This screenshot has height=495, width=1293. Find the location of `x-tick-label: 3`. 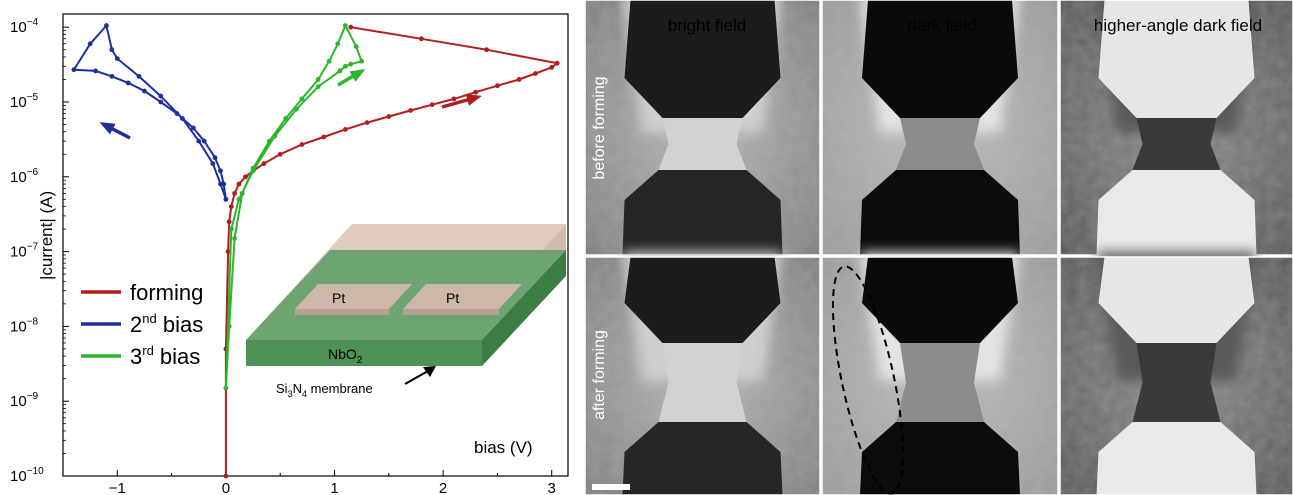

x-tick-label: 3 is located at coordinates (552, 487).